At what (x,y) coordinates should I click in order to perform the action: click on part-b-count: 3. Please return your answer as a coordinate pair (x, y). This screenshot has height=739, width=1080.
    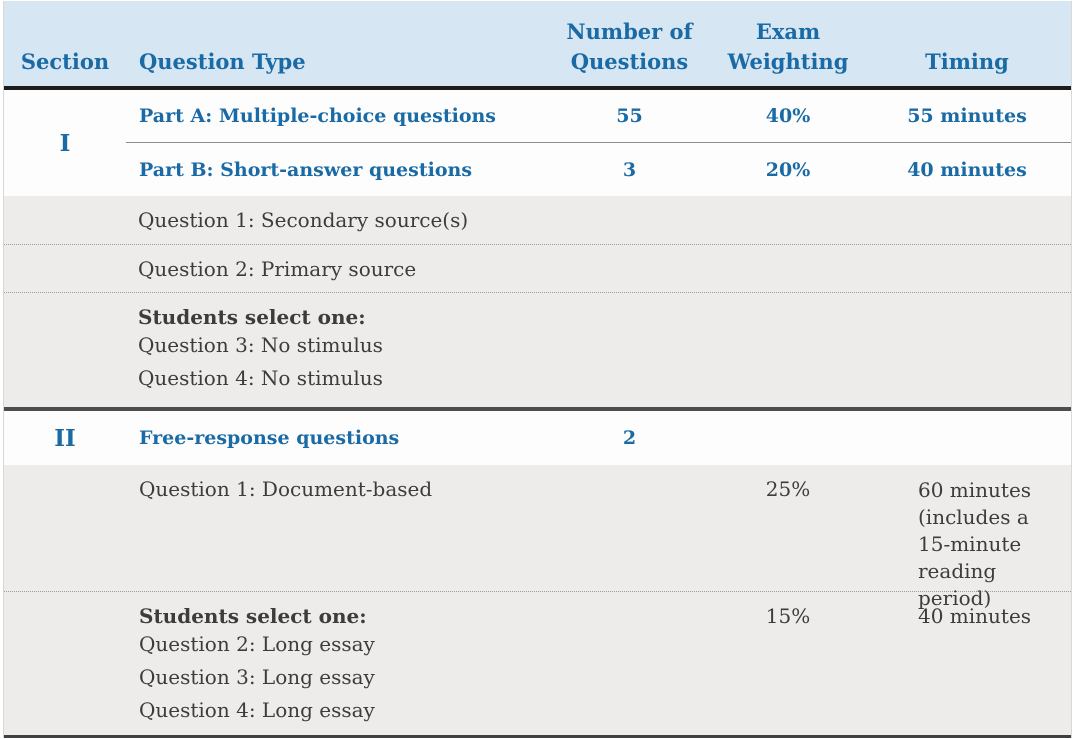
    Looking at the image, I should click on (629, 169).